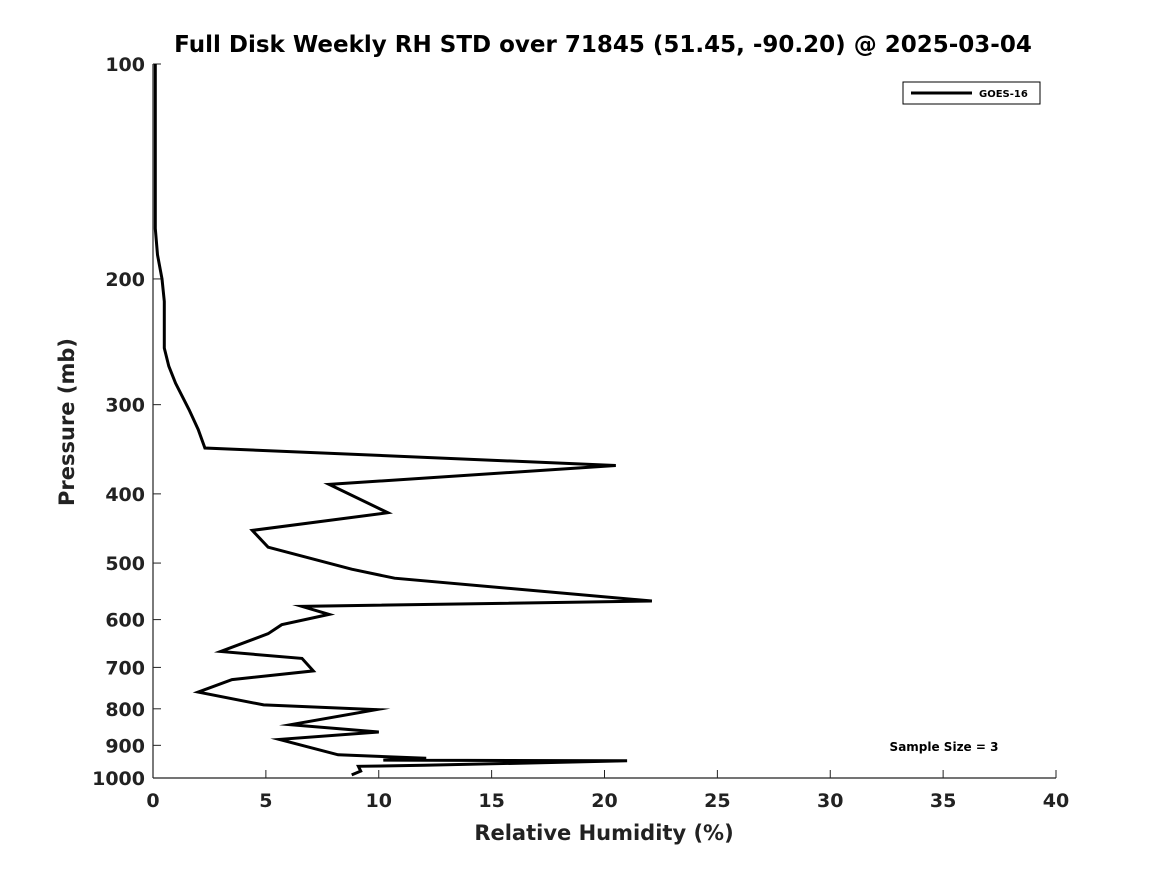  I want to click on x-tick-label-40: 40, so click(1056, 801).